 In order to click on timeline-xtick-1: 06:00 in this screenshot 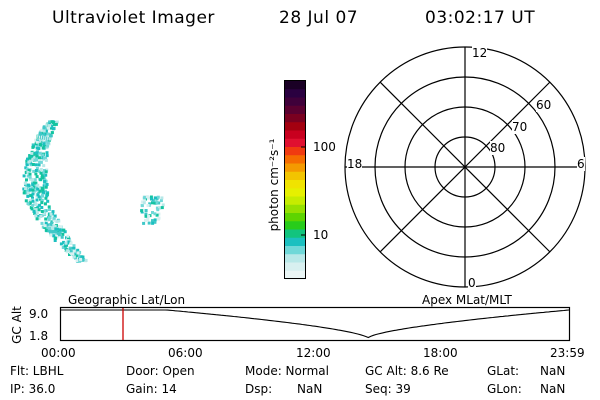, I will do `click(185, 353)`.